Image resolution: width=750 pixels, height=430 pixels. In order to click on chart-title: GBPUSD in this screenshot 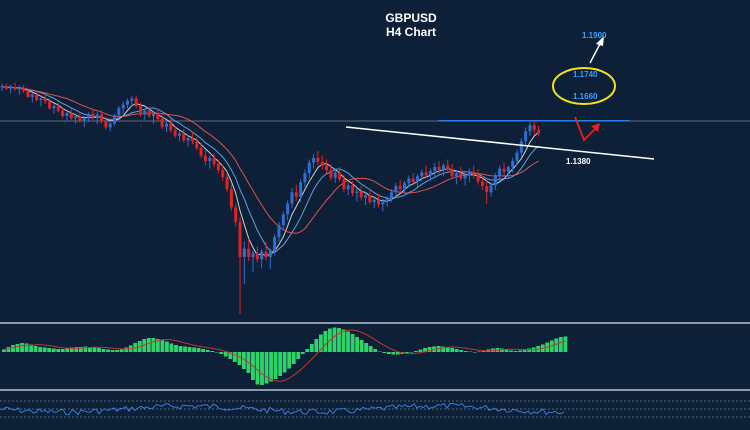, I will do `click(411, 18)`.